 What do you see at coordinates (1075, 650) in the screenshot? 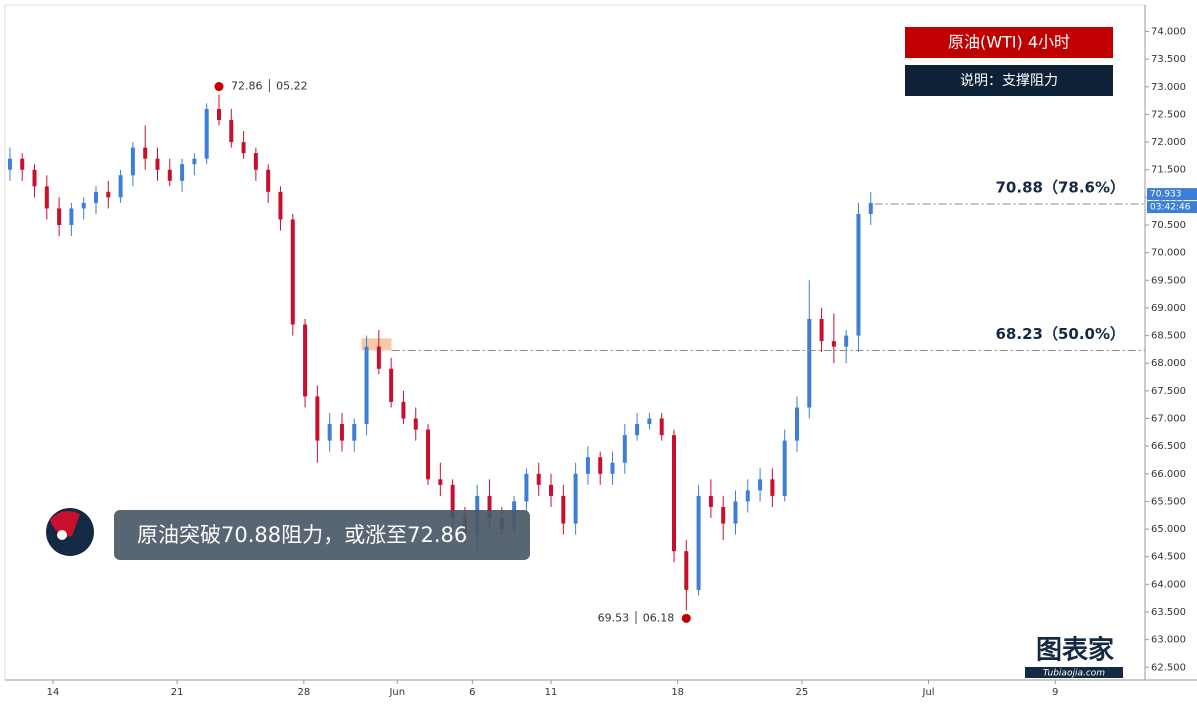
I see `logo-text: 图表家` at bounding box center [1075, 650].